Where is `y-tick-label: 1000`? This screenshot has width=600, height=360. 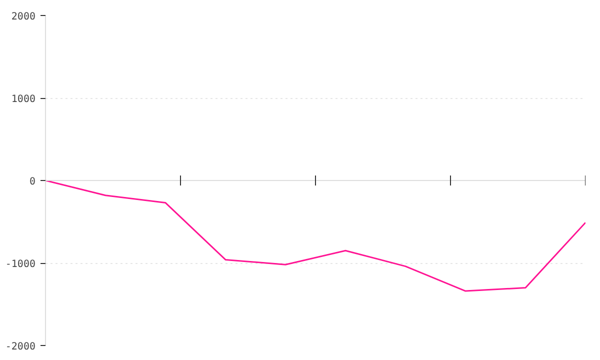
y-tick-label: 1000 is located at coordinates (23, 99).